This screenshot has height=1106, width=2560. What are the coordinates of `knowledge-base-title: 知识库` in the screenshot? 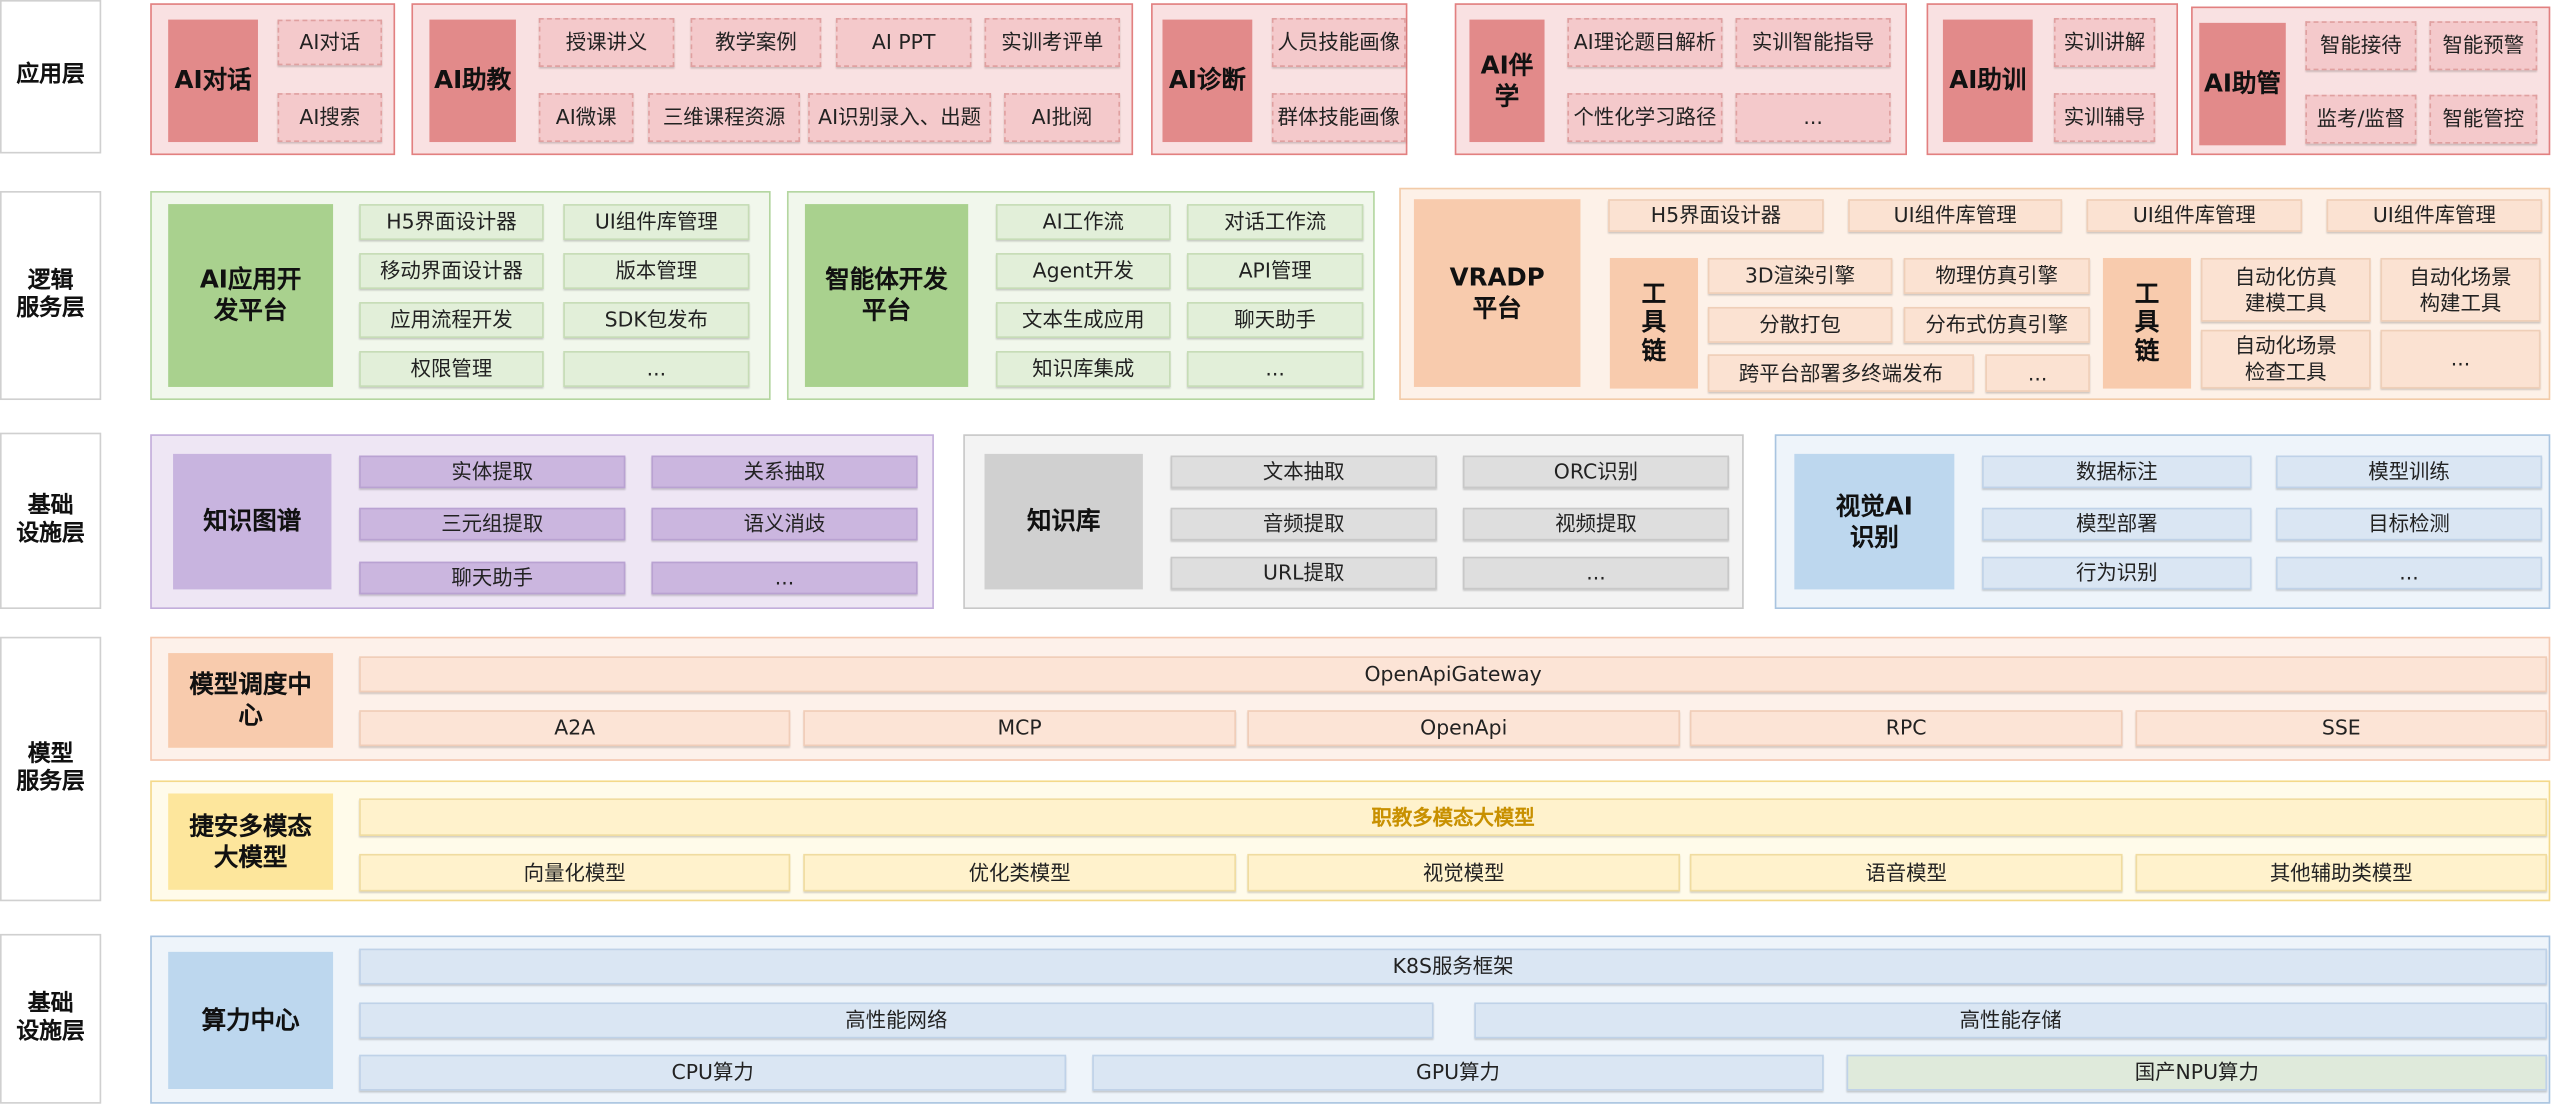 It's located at (1063, 521).